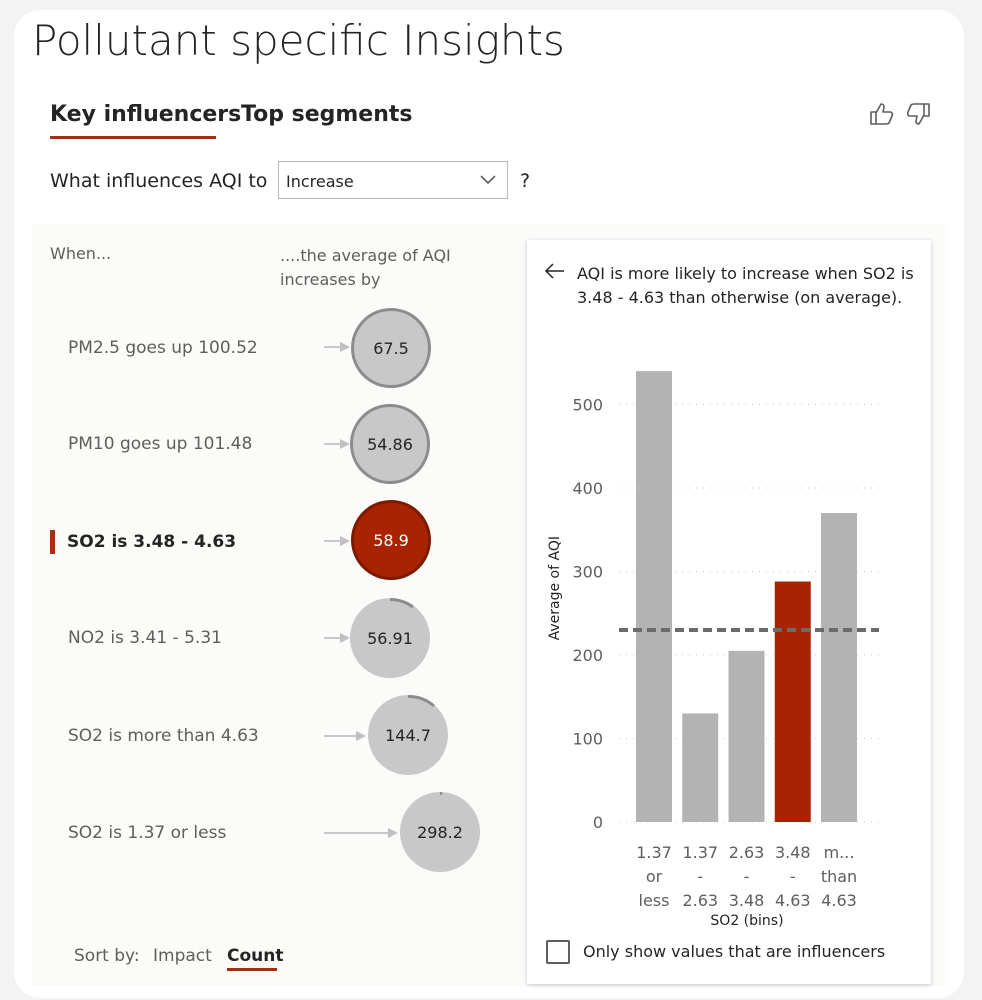 The height and width of the screenshot is (1000, 982). I want to click on influencer-label: PM2.5 goes up 100.52, so click(163, 348).